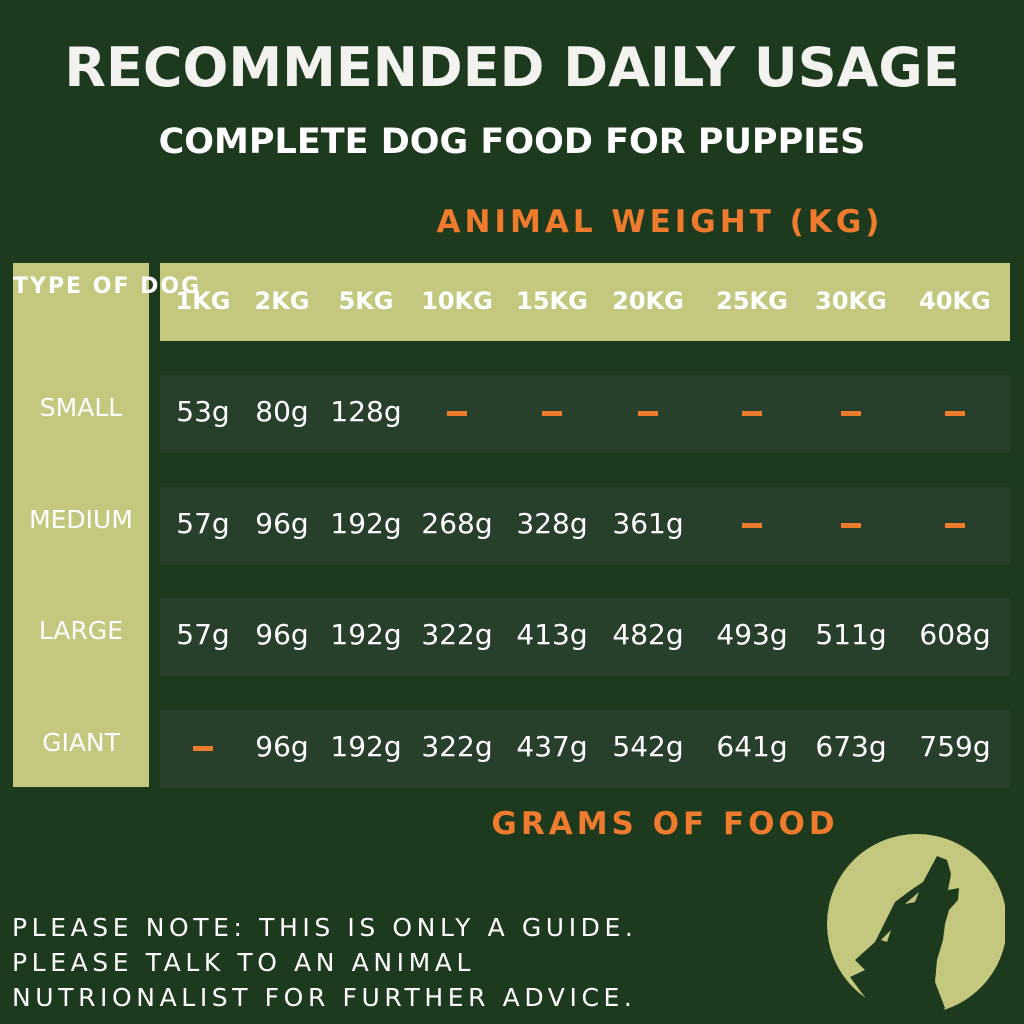 The width and height of the screenshot is (1024, 1024). I want to click on page-title: RECOMMENDED DAILY USAGE, so click(512, 67).